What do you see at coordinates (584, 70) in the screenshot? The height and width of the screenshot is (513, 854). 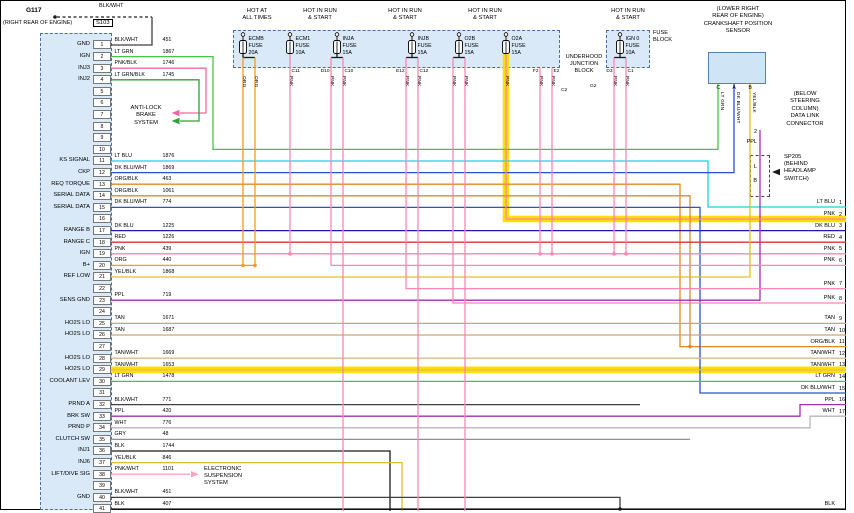 I see `underhood-junction-block: BLOCK` at bounding box center [584, 70].